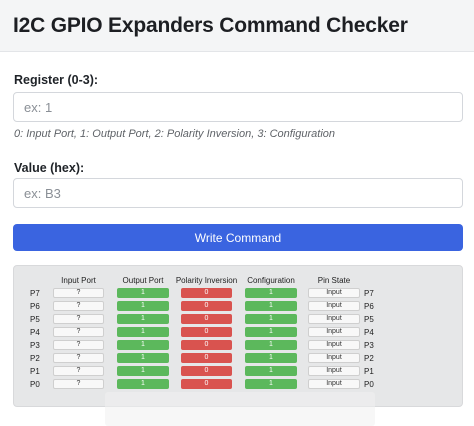 The width and height of the screenshot is (474, 426). What do you see at coordinates (369, 306) in the screenshot?
I see `row-label-right: P6` at bounding box center [369, 306].